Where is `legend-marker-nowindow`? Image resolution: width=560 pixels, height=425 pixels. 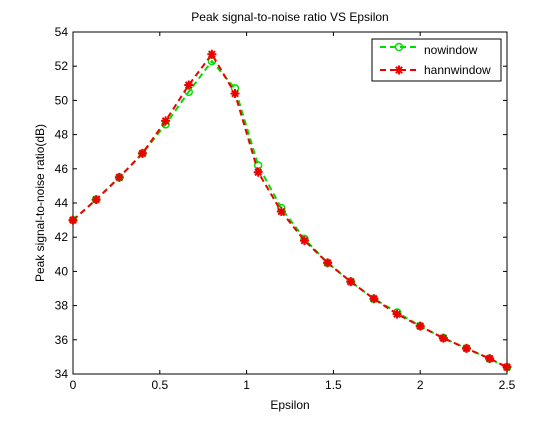
legend-marker-nowindow is located at coordinates (399, 47).